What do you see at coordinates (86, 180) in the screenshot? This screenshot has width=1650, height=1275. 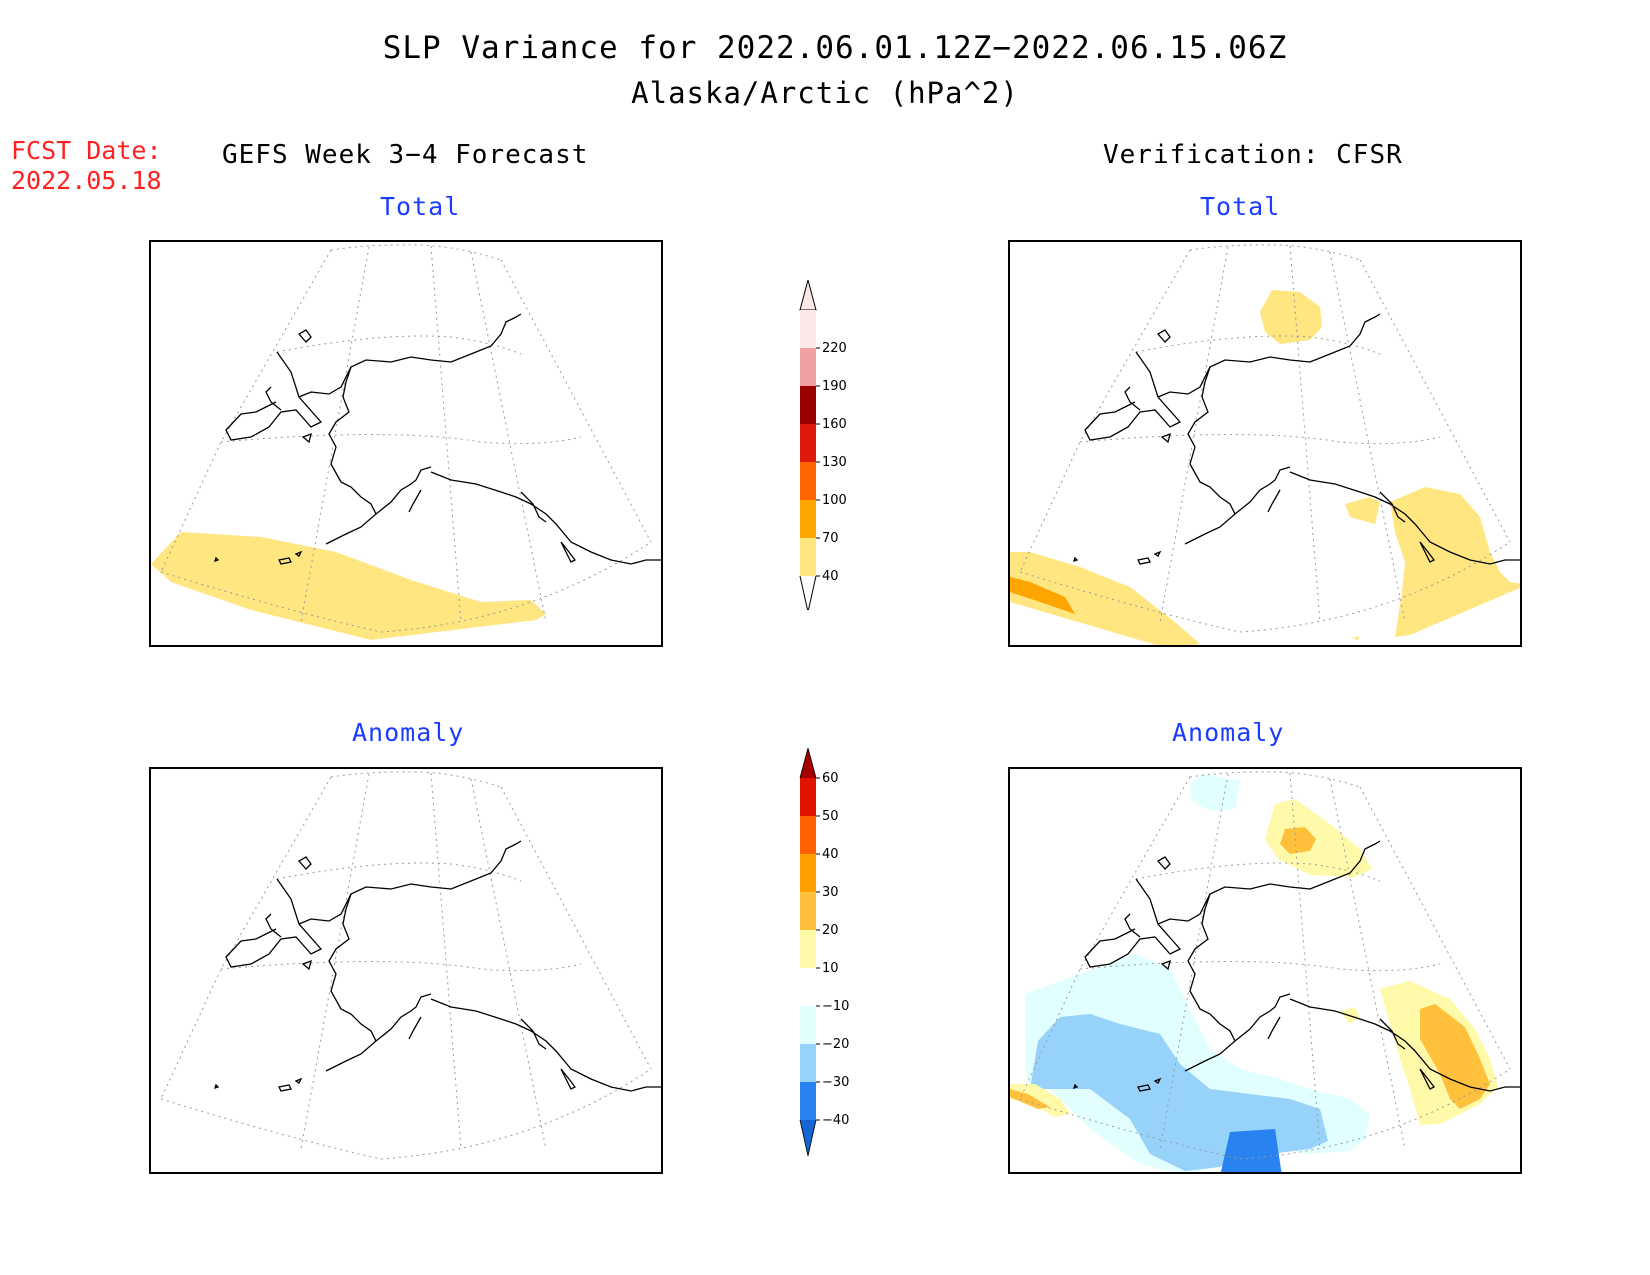 I see `fcst-date-value: 2022.05.18` at bounding box center [86, 180].